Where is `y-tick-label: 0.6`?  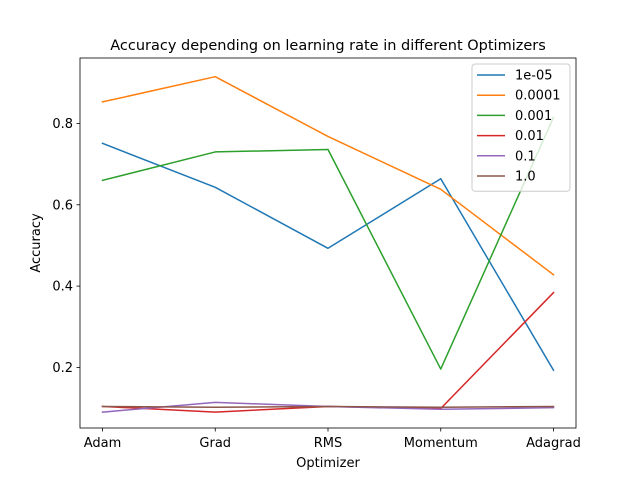
y-tick-label: 0.6 is located at coordinates (62, 205).